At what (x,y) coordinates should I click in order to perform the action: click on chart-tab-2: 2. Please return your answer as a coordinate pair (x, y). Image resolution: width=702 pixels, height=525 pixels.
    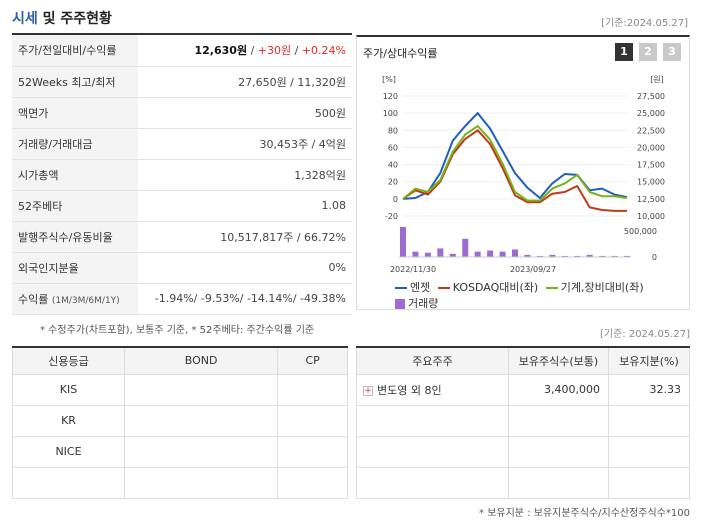
    Looking at the image, I should click on (648, 52).